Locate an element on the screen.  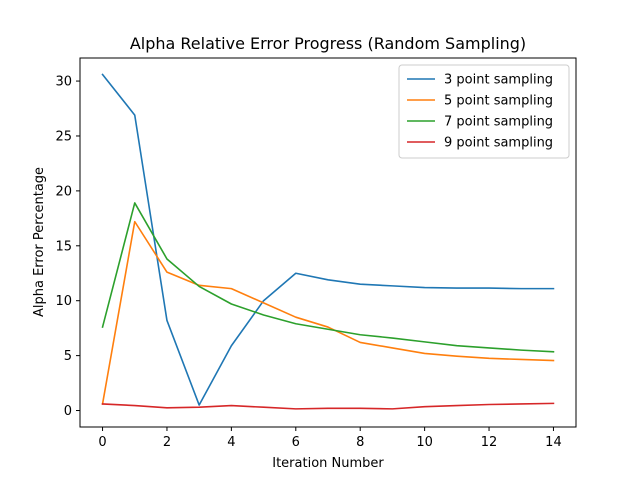
x-tick-label: 6 is located at coordinates (296, 442).